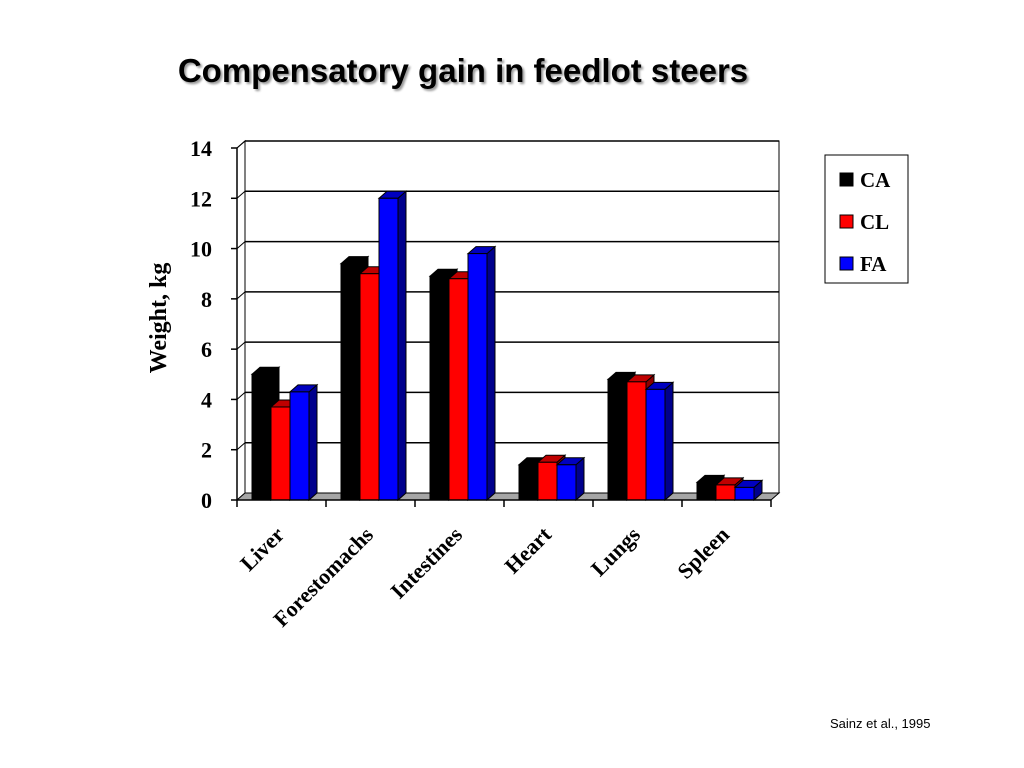 This screenshot has height=768, width=1024. I want to click on y-axis: 0 2 4 6 8 10 12 14, so click(214, 324).